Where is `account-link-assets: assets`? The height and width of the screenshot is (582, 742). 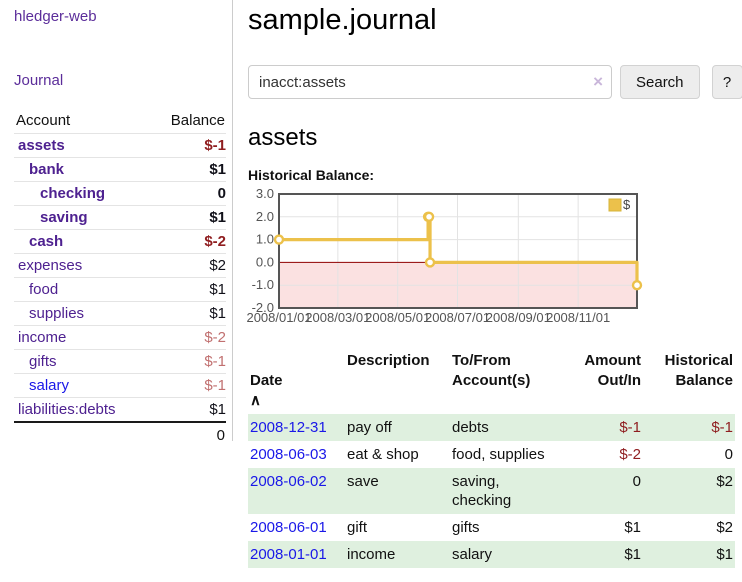
account-link-assets: assets is located at coordinates (41, 145).